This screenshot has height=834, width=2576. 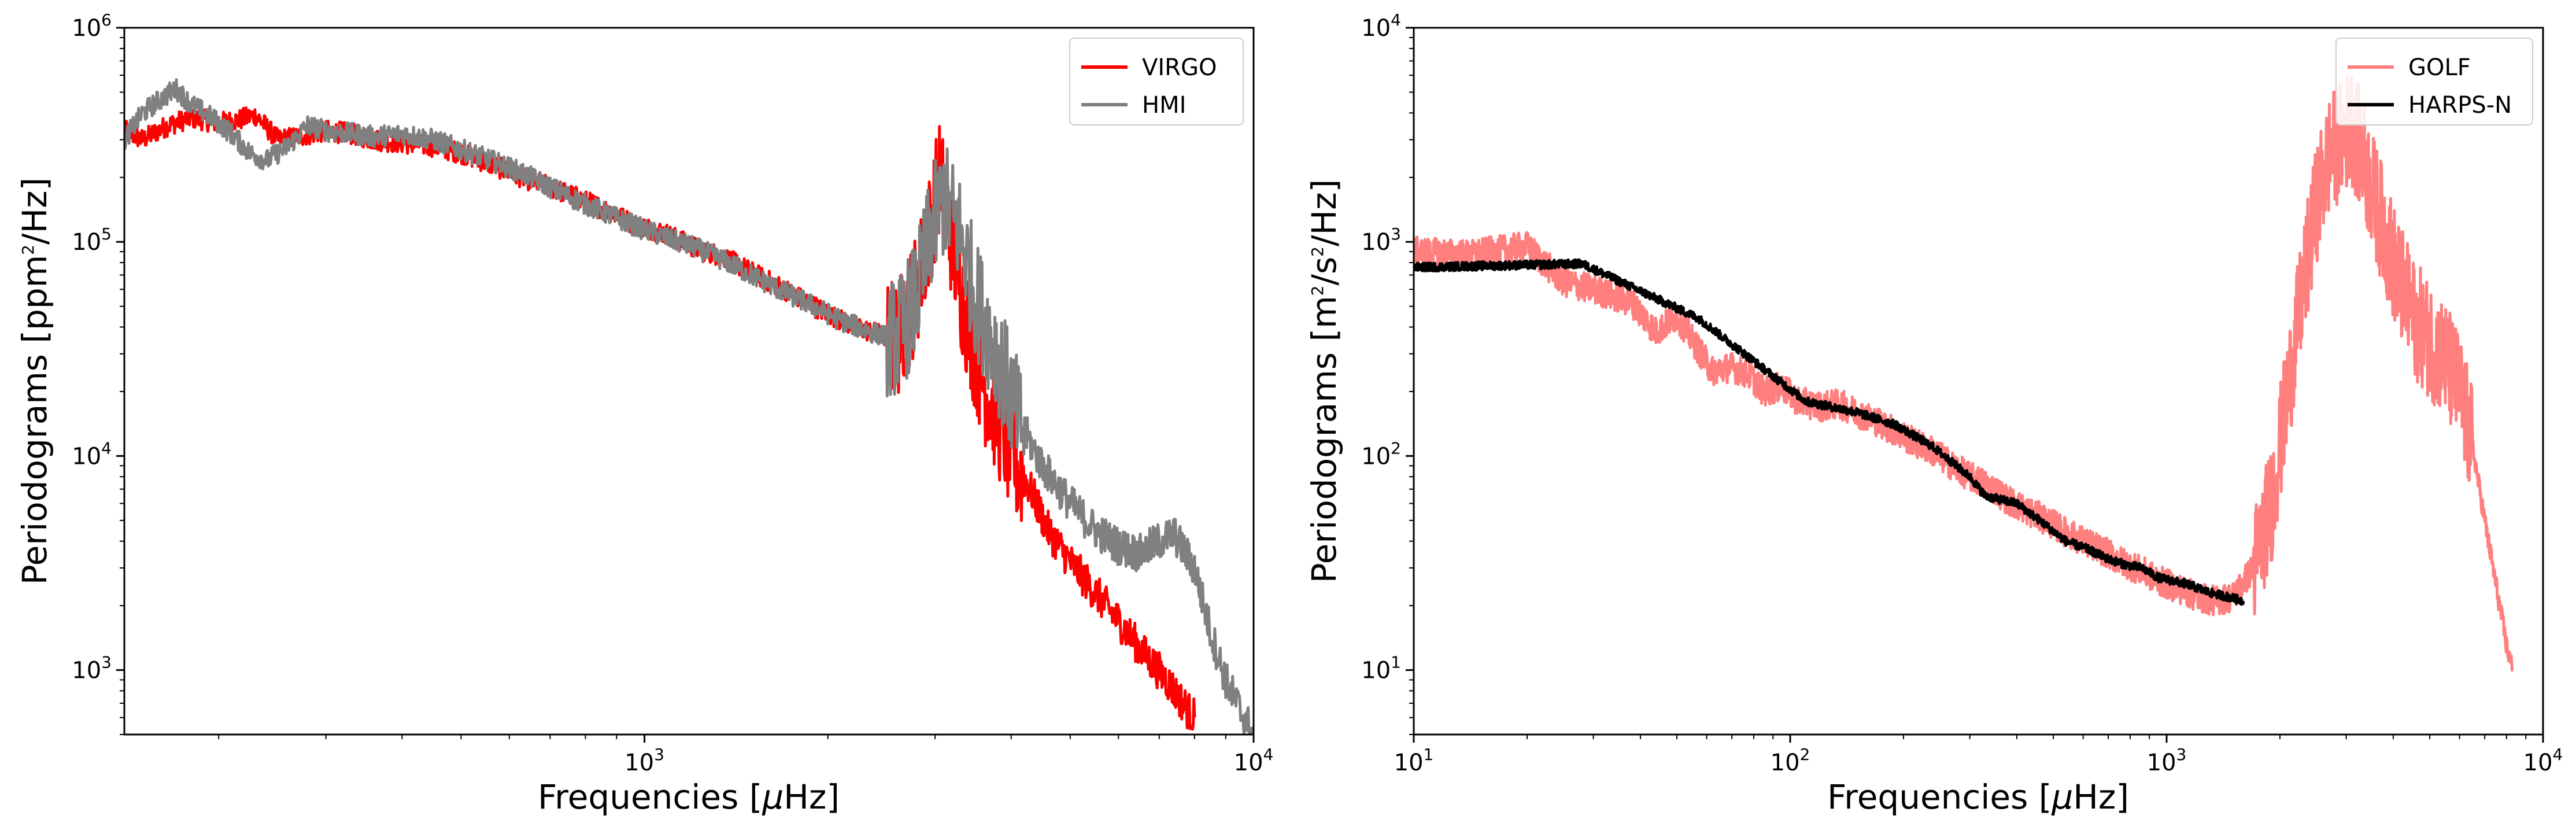 What do you see at coordinates (92, 668) in the screenshot?
I see `left-y-tick-label: 10³` at bounding box center [92, 668].